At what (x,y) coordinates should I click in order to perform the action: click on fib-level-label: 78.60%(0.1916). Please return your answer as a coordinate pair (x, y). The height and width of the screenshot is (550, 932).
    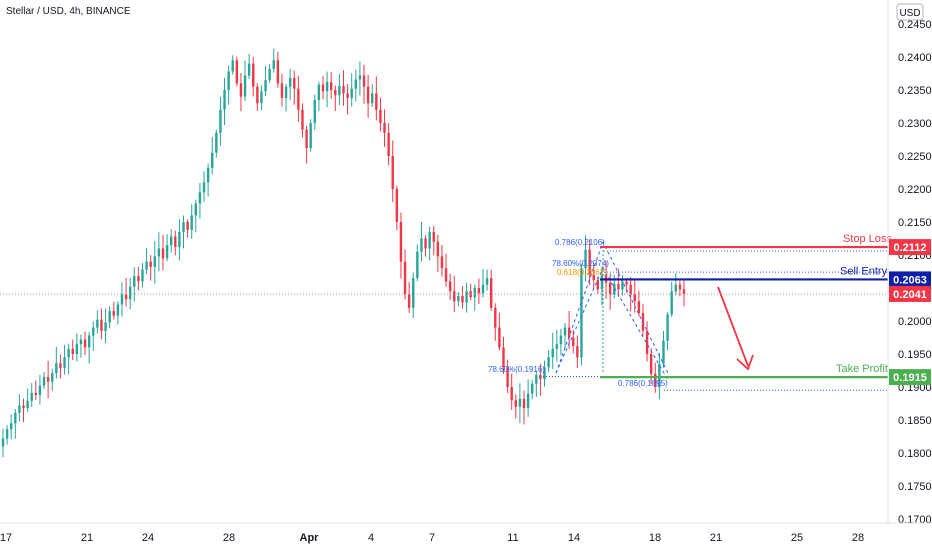
    Looking at the image, I should click on (516, 369).